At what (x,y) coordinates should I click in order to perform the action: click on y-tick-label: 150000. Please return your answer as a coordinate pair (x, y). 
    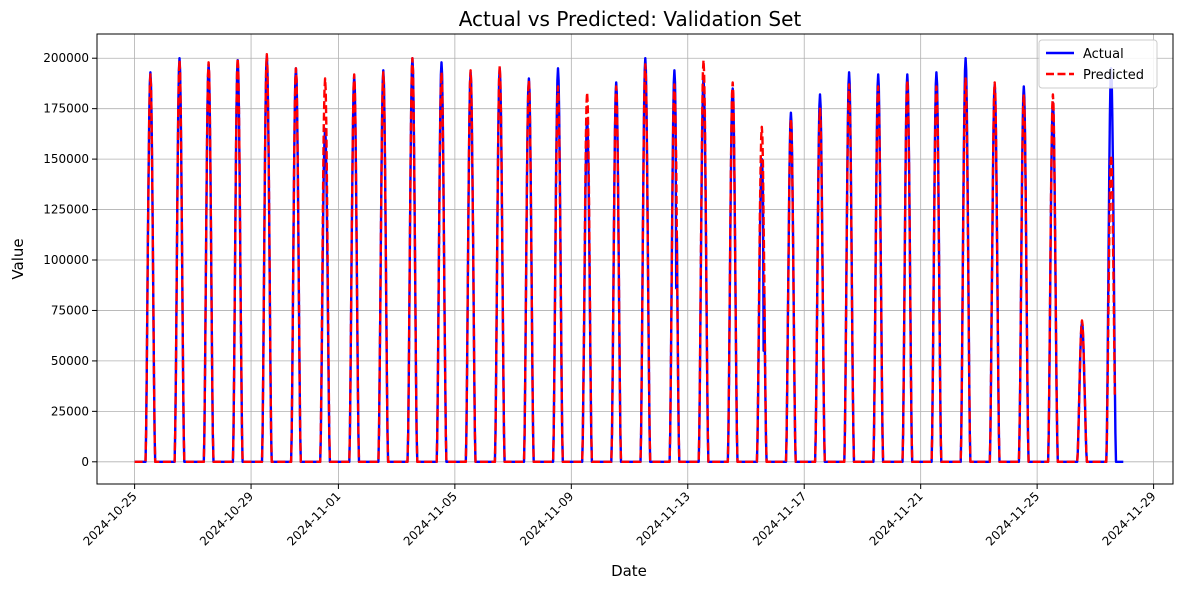
    Looking at the image, I should click on (66, 159).